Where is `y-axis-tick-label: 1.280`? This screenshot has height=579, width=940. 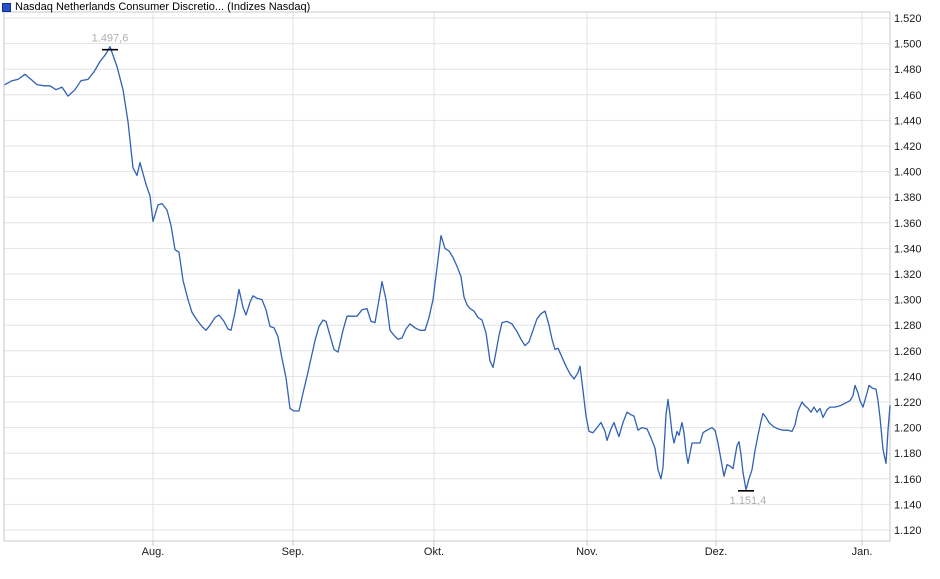 y-axis-tick-label: 1.280 is located at coordinates (908, 326).